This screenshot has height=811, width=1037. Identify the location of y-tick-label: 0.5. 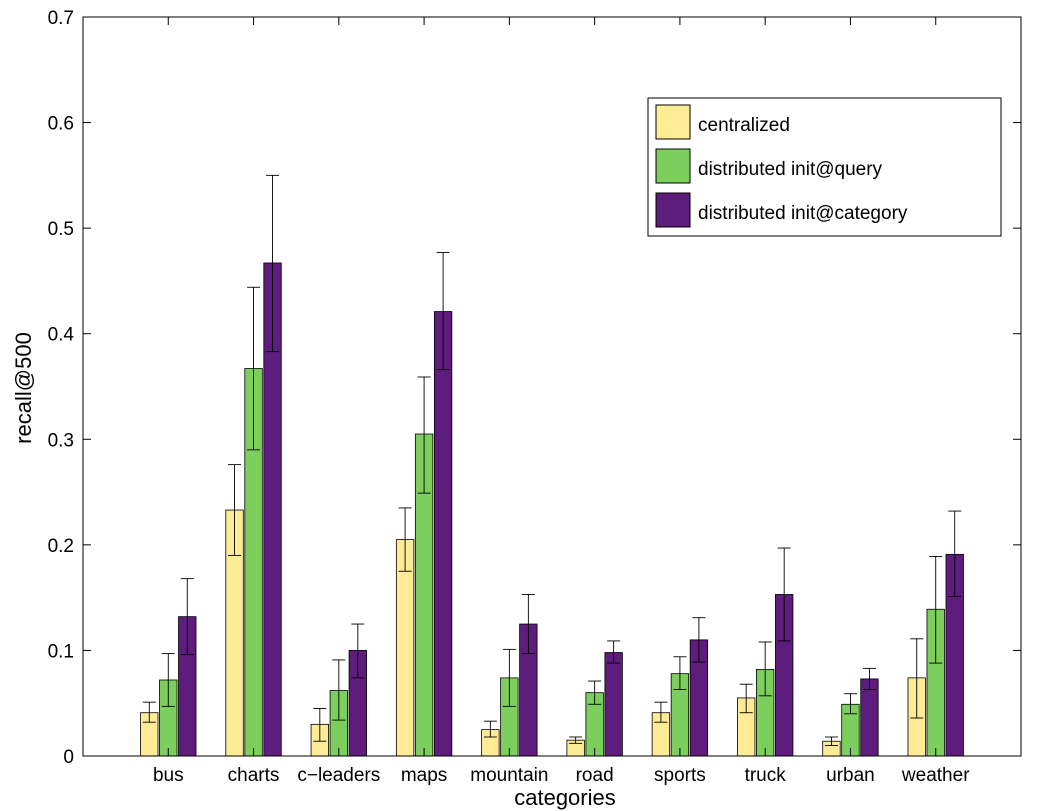
(61, 229).